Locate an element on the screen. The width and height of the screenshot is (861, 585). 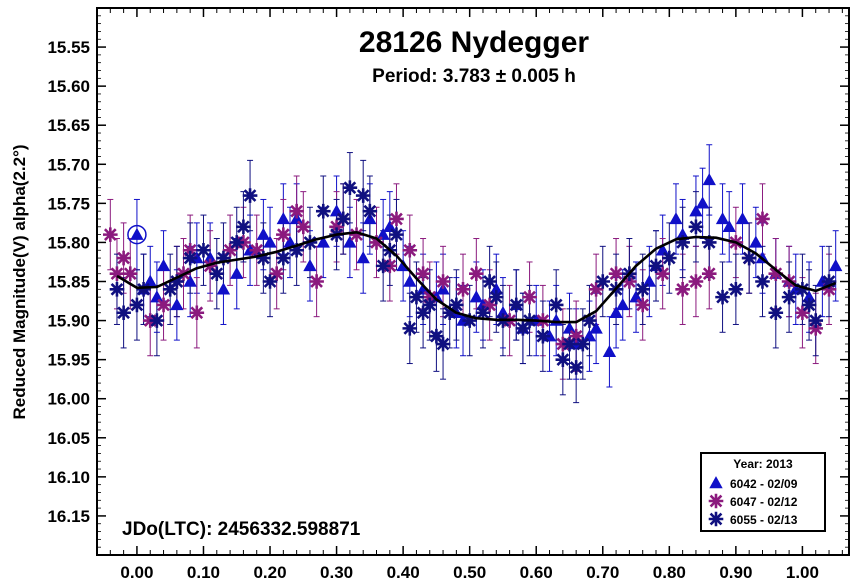
x-tick-label: 0.10 is located at coordinates (203, 572).